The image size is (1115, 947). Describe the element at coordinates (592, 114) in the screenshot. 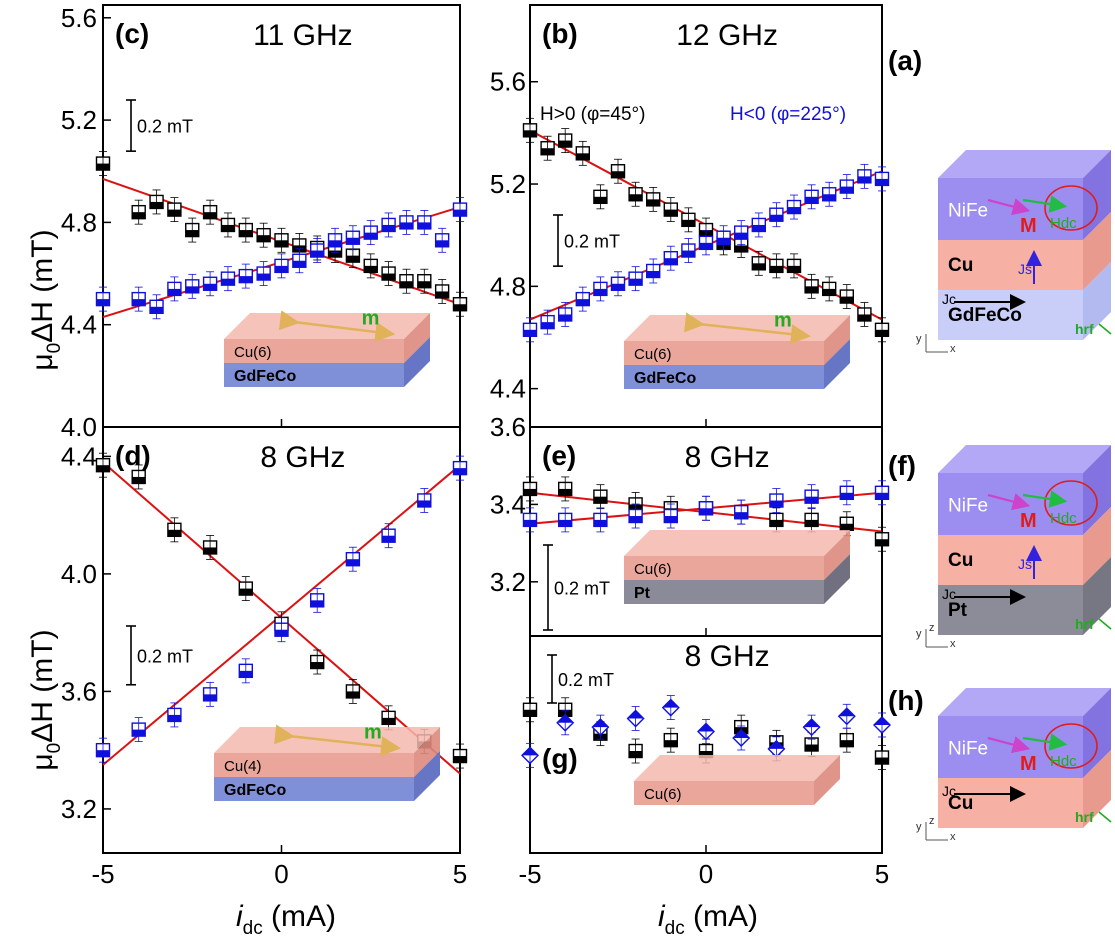

I see `legend-entry-h-positive: H>0 (φ=45°)` at that location.